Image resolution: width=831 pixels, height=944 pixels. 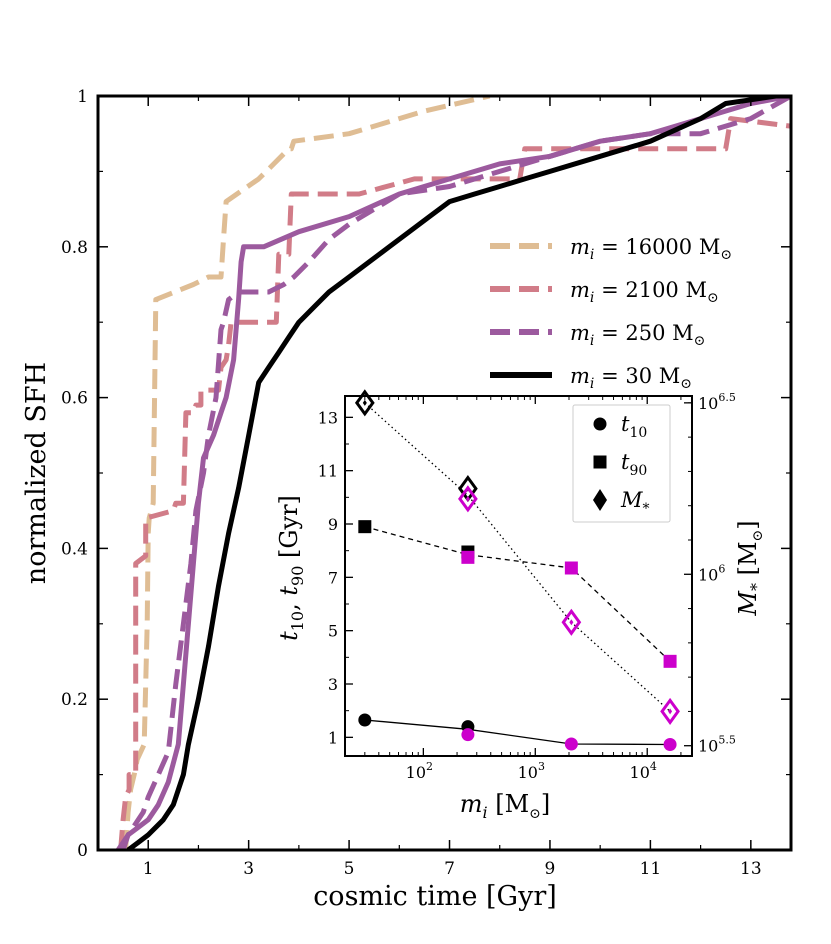 I want to click on inset-y-tick-label-3: 7, so click(x=333, y=577).